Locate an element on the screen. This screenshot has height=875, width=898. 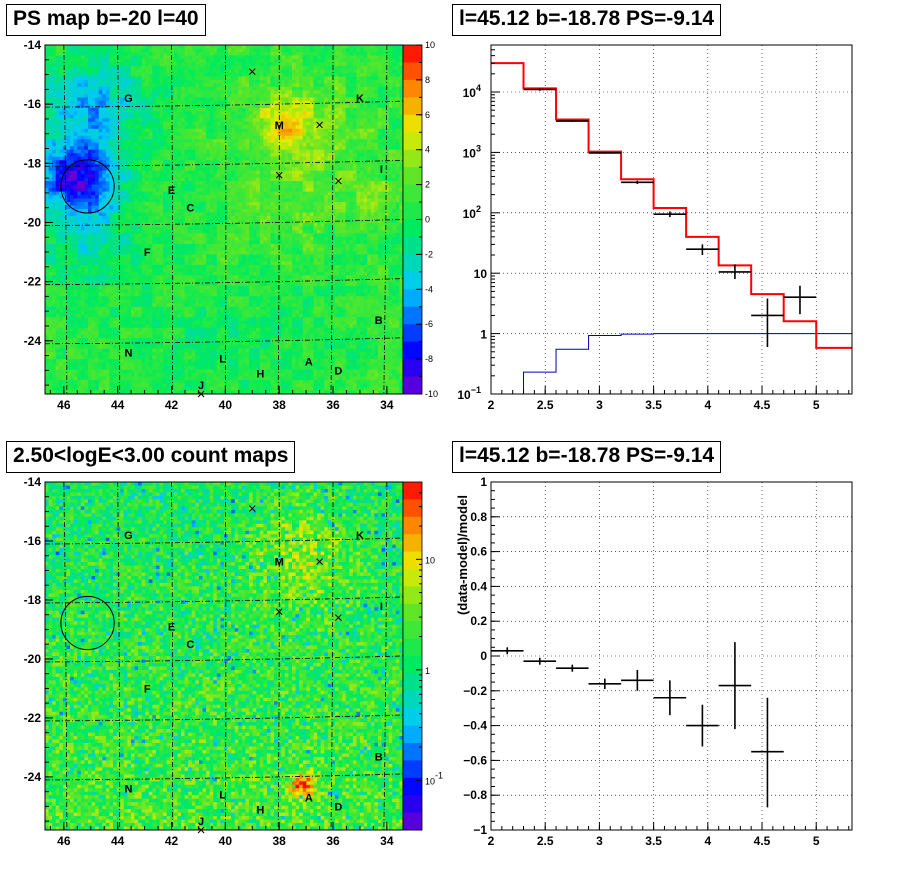
model-step-line is located at coordinates (671, 205).